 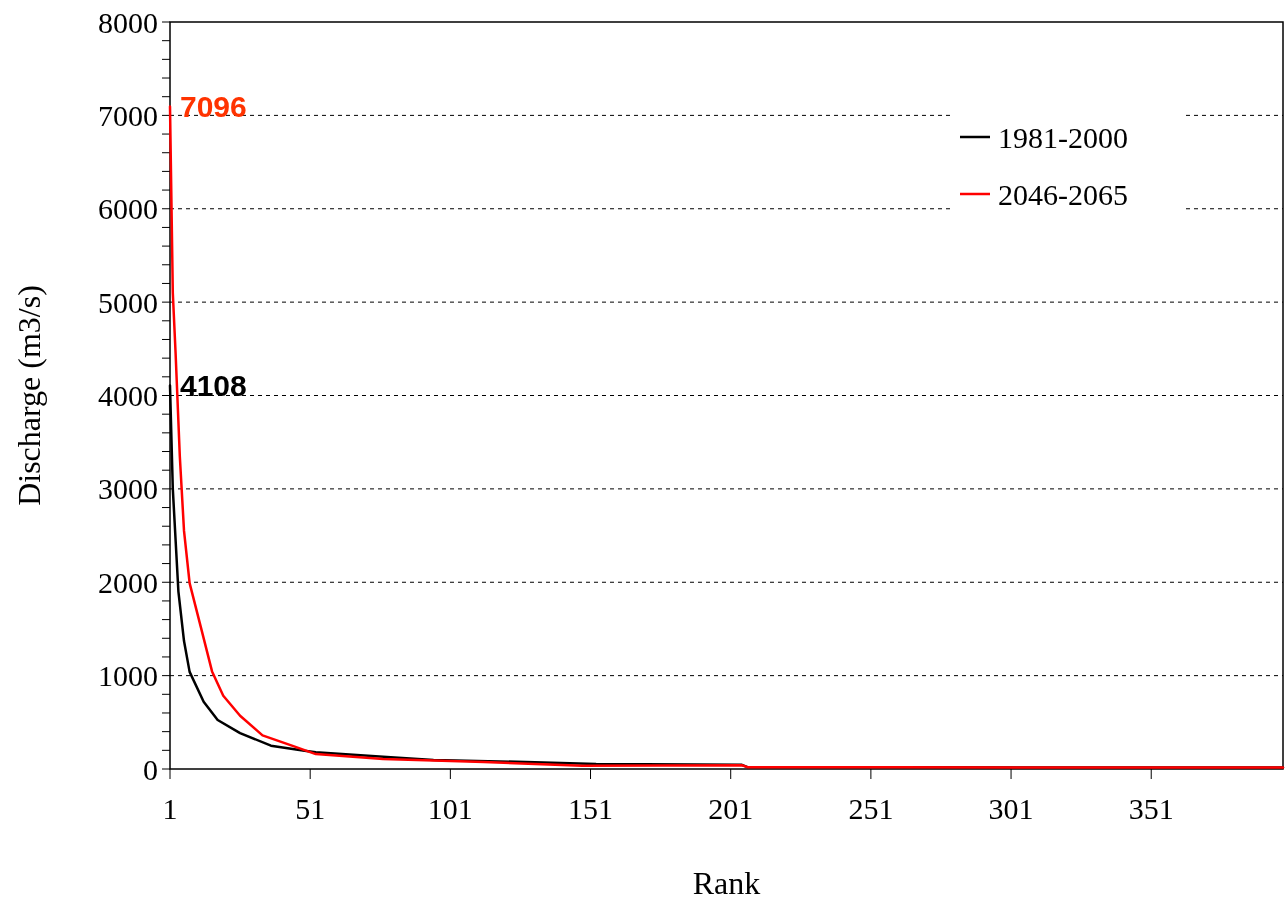 What do you see at coordinates (128, 22) in the screenshot?
I see `y-tick-label: 8000` at bounding box center [128, 22].